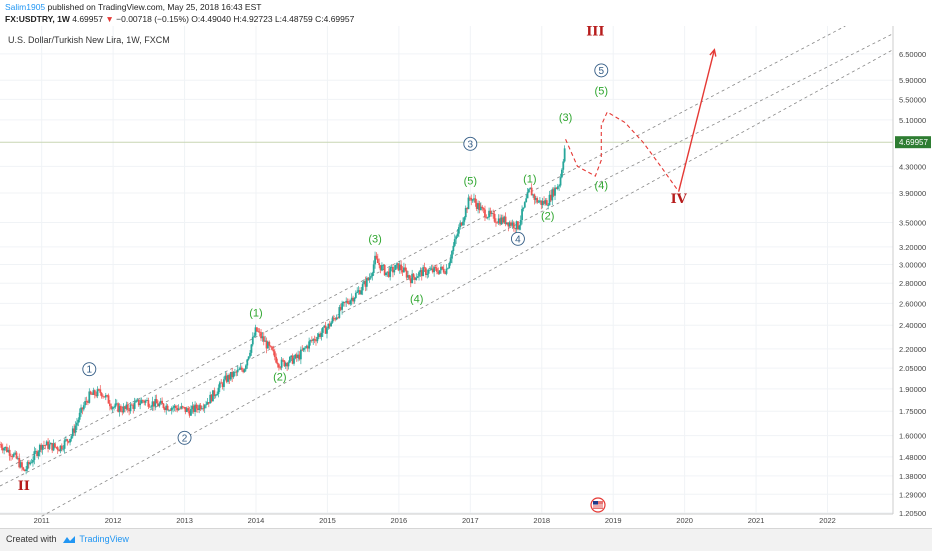 Image resolution: width=932 pixels, height=551 pixels. I want to click on time-tick-label: 2021, so click(756, 520).